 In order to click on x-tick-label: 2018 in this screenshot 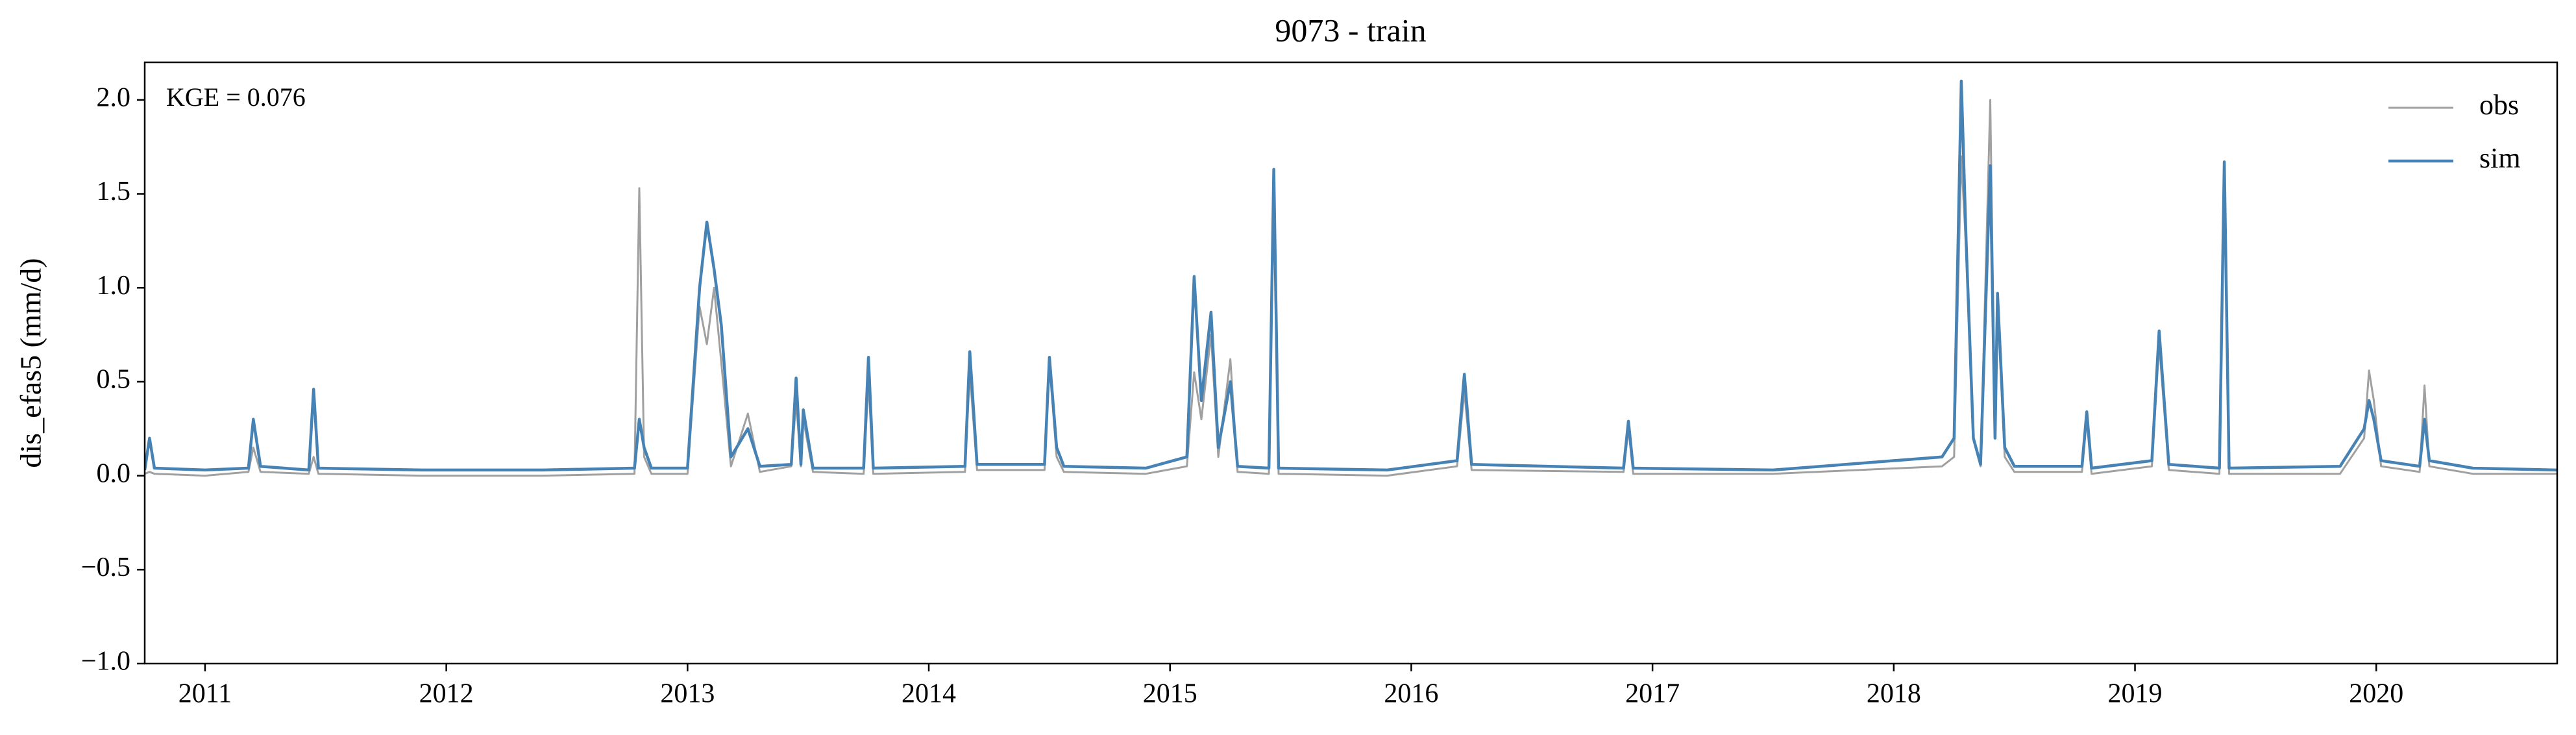, I will do `click(1894, 694)`.